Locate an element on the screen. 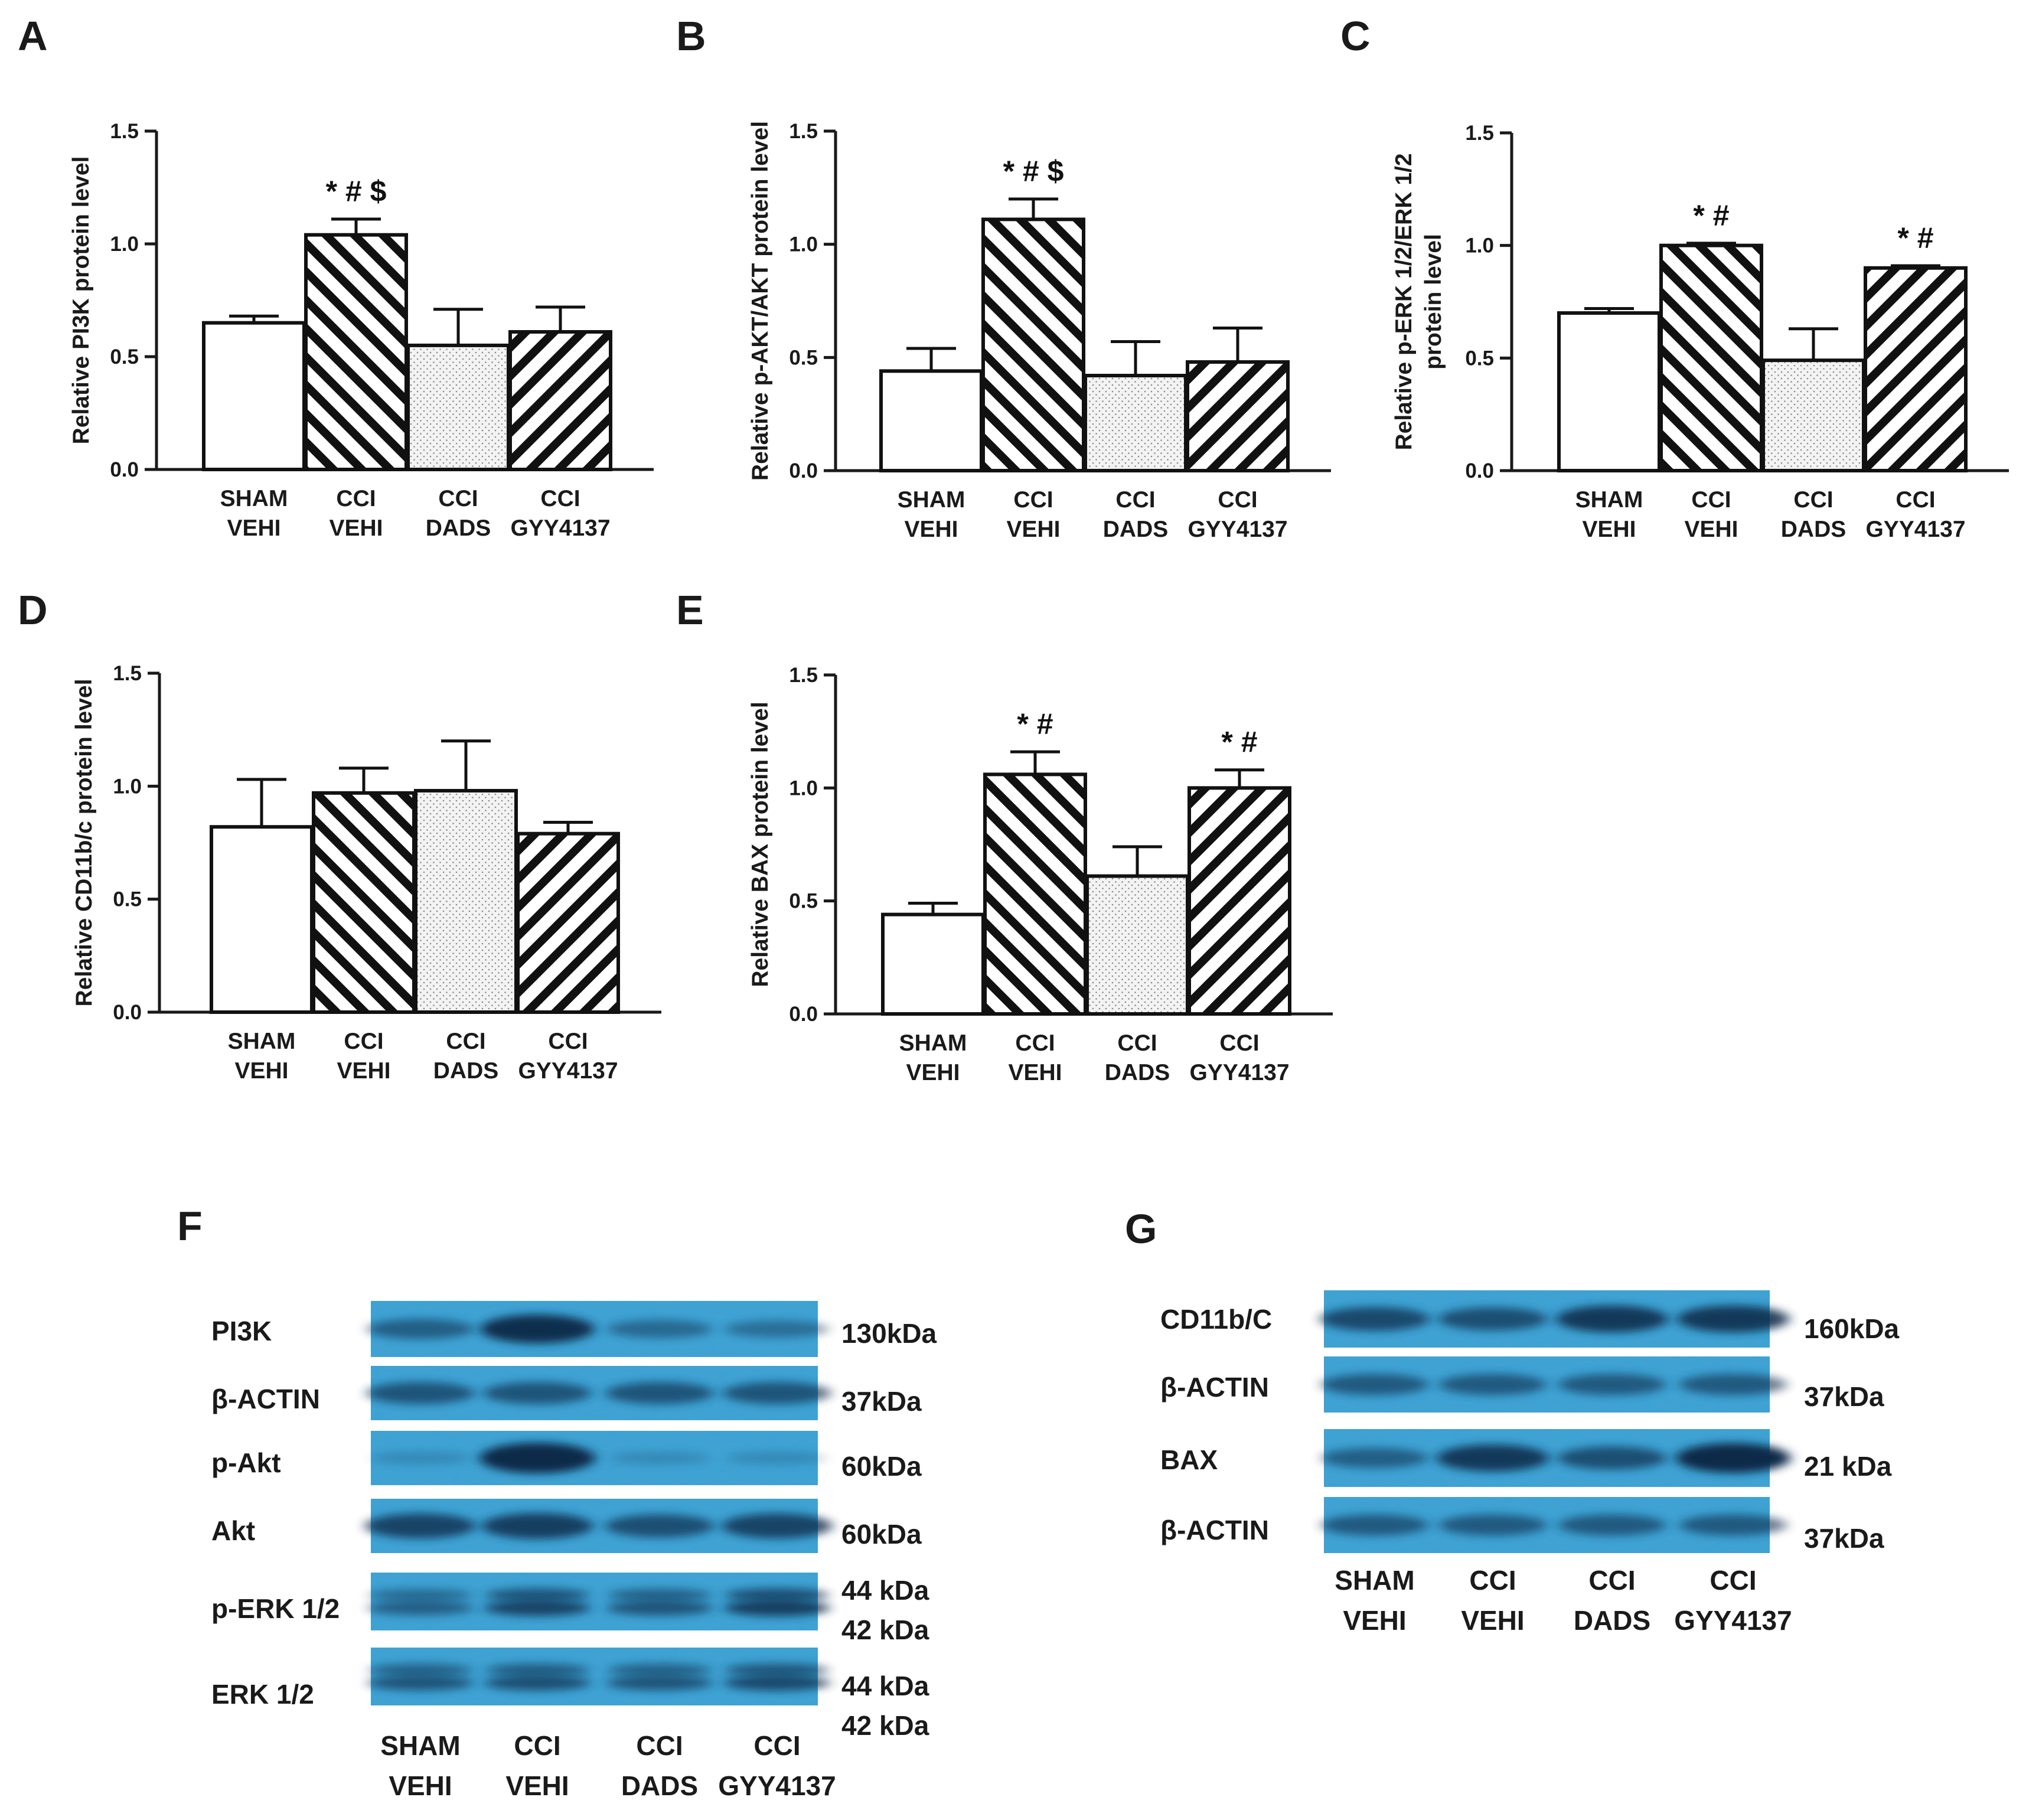 The width and height of the screenshot is (2039, 1820). significance-label: * # $ is located at coordinates (356, 191).